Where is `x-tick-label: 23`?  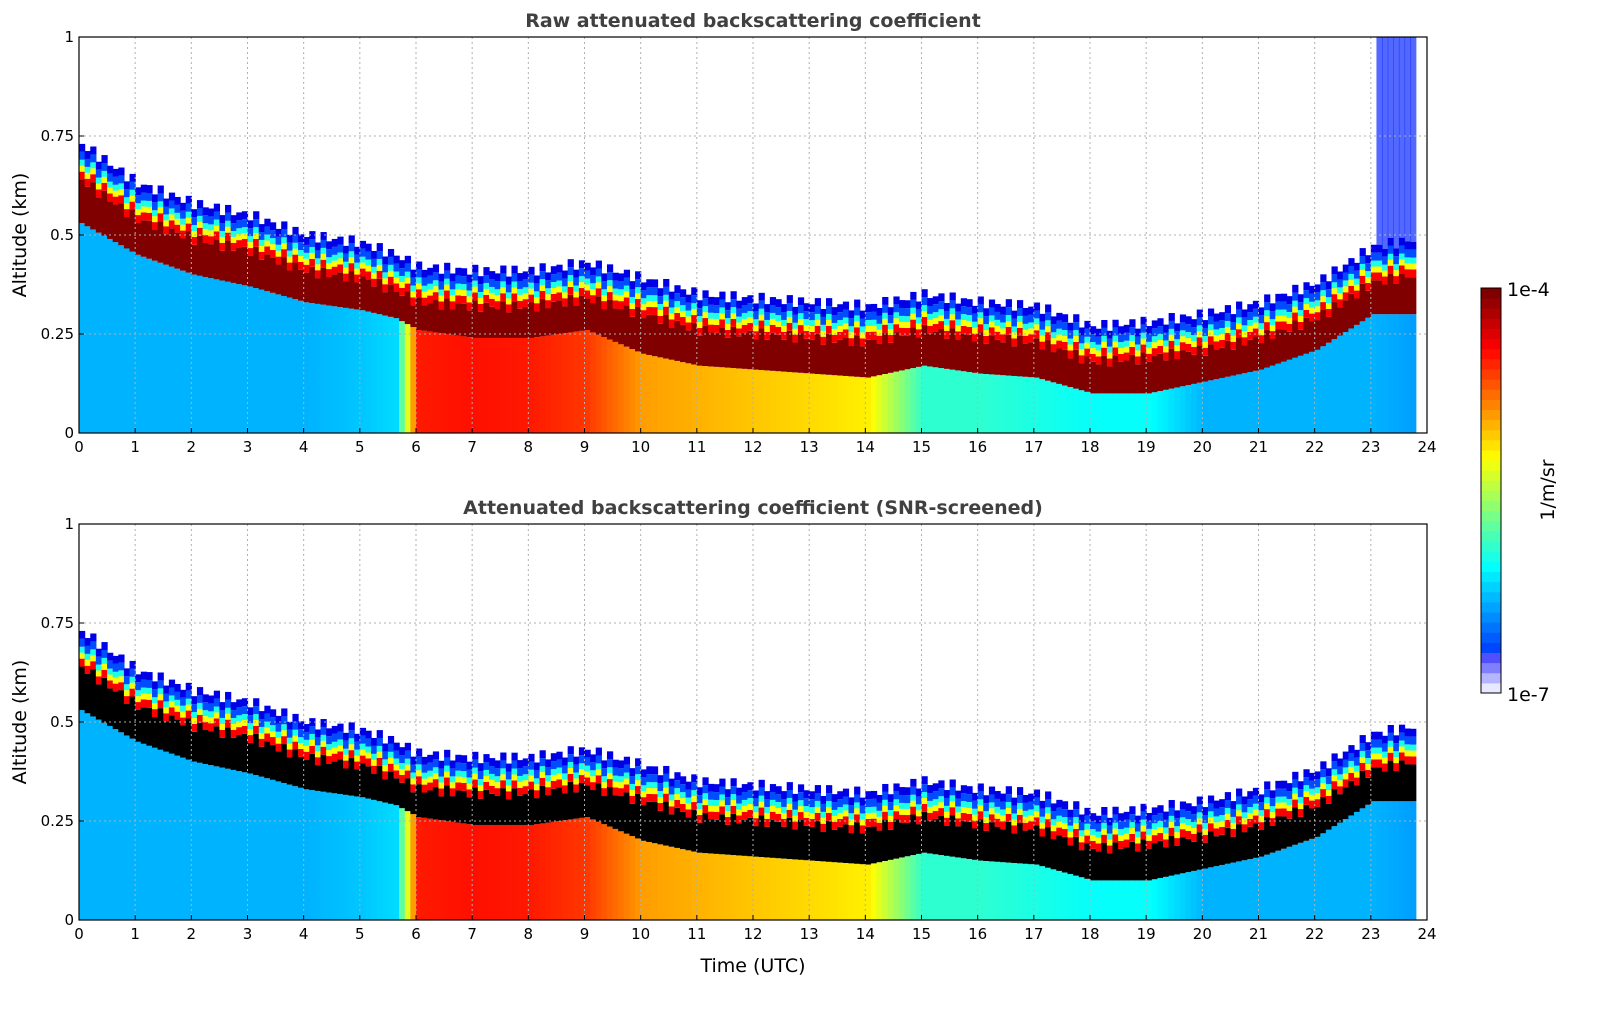 x-tick-label: 23 is located at coordinates (1370, 447).